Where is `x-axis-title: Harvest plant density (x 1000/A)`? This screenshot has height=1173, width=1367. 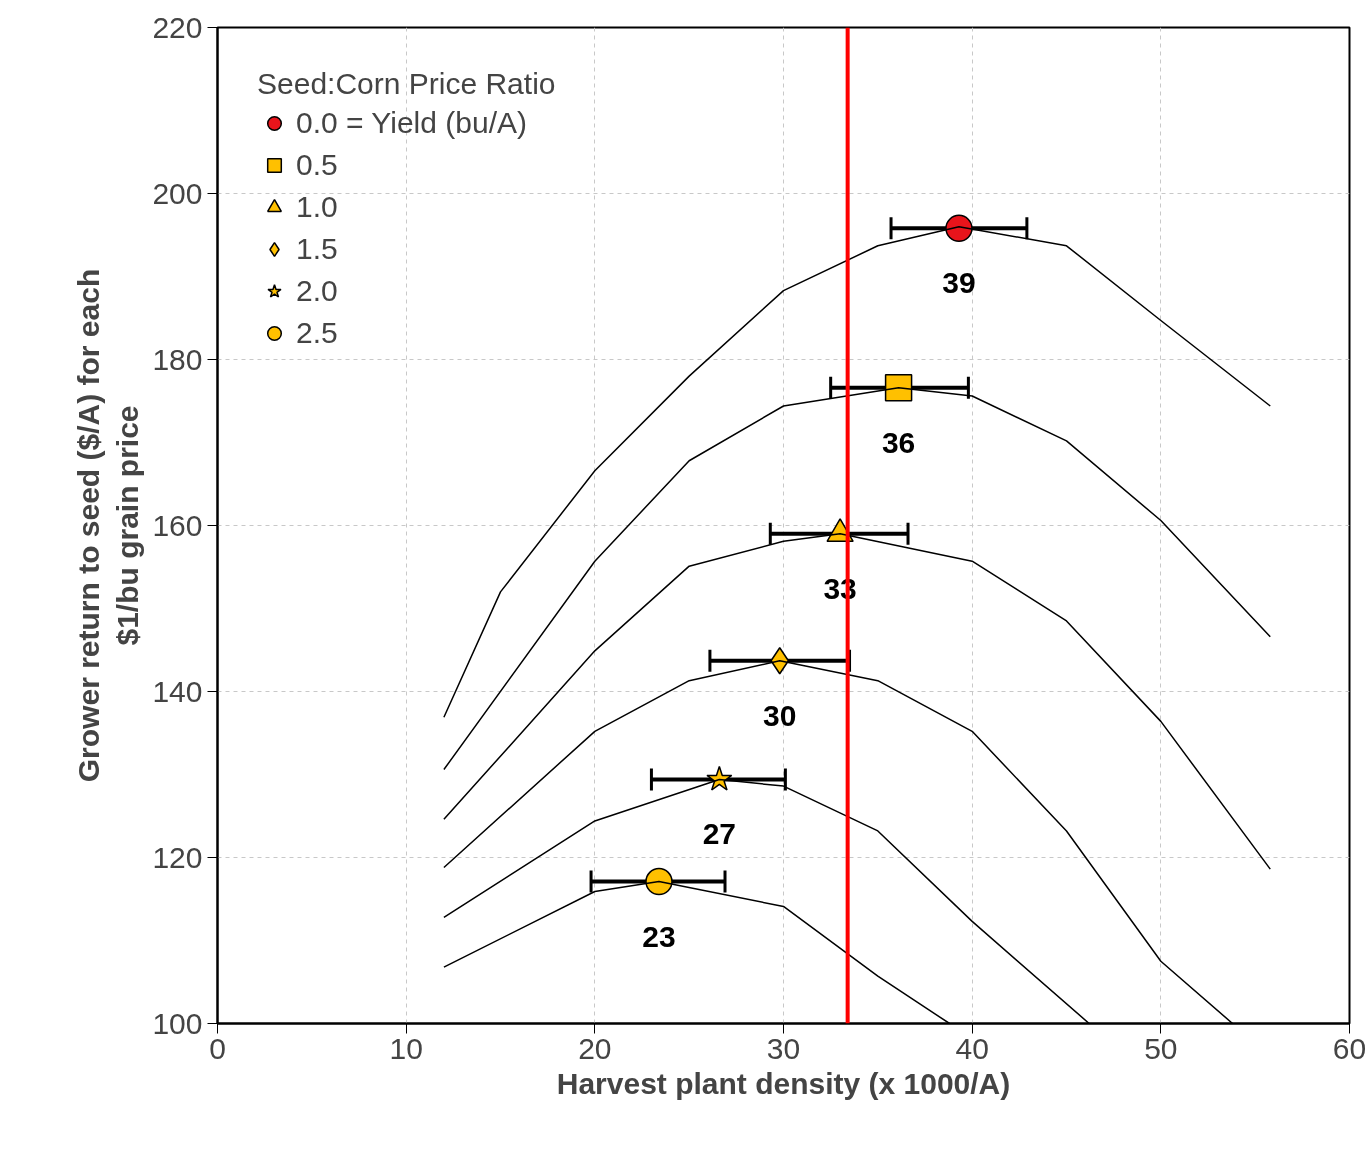
x-axis-title: Harvest plant density (x 1000/A) is located at coordinates (783, 1083).